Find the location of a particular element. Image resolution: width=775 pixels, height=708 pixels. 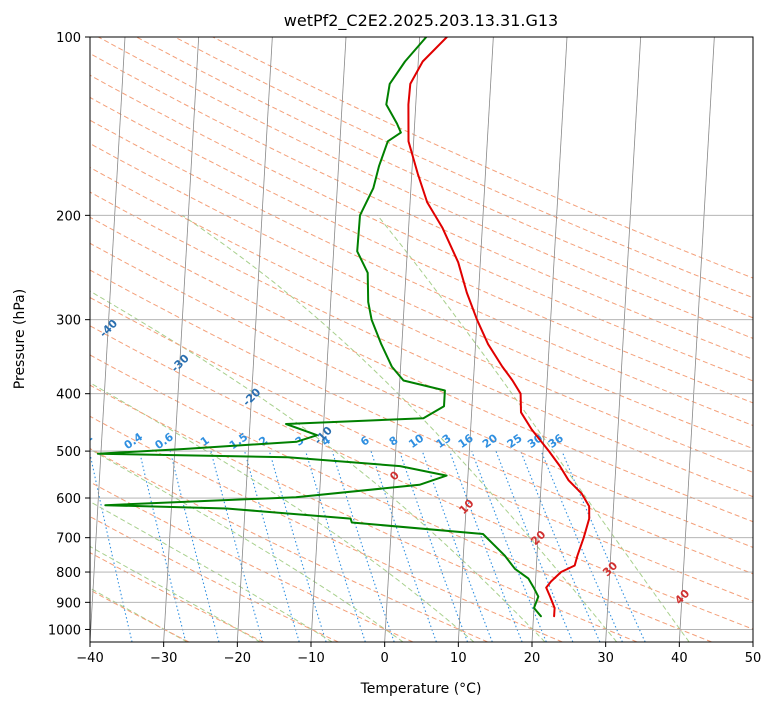

x-tick-label: 0 is located at coordinates (385, 658).